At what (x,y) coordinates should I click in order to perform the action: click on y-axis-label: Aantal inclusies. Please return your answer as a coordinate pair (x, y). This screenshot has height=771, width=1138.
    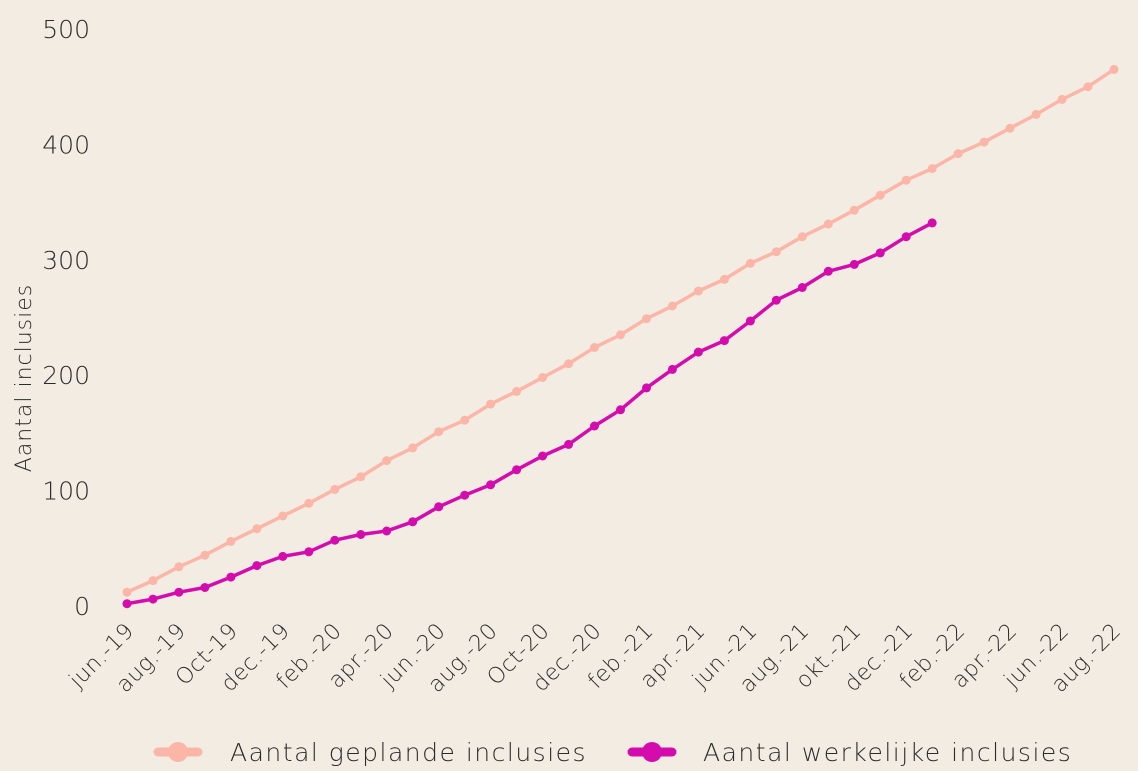
    Looking at the image, I should click on (24, 378).